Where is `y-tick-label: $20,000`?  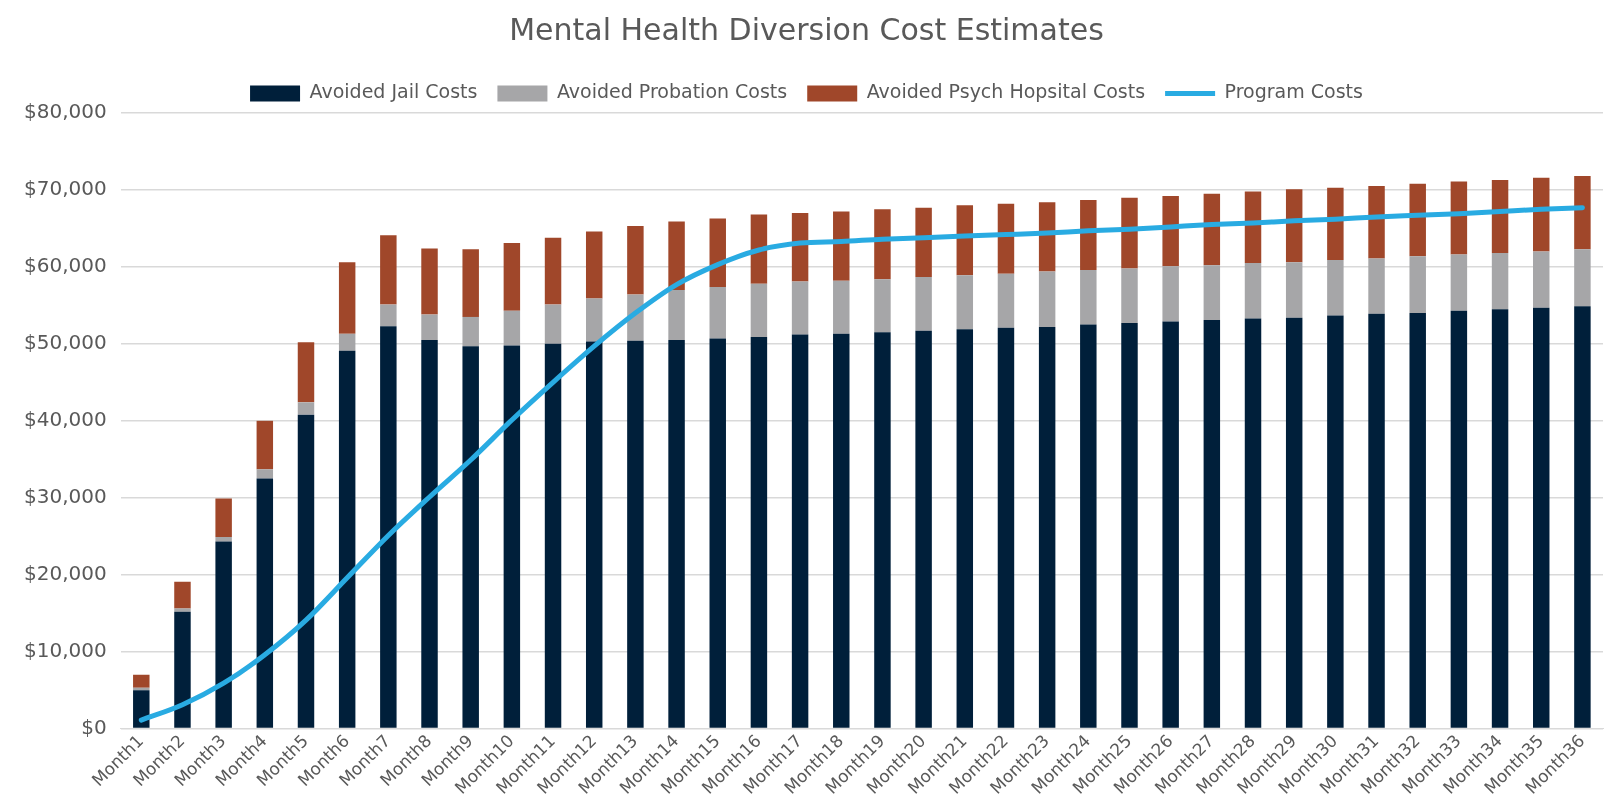 y-tick-label: $20,000 is located at coordinates (65, 572).